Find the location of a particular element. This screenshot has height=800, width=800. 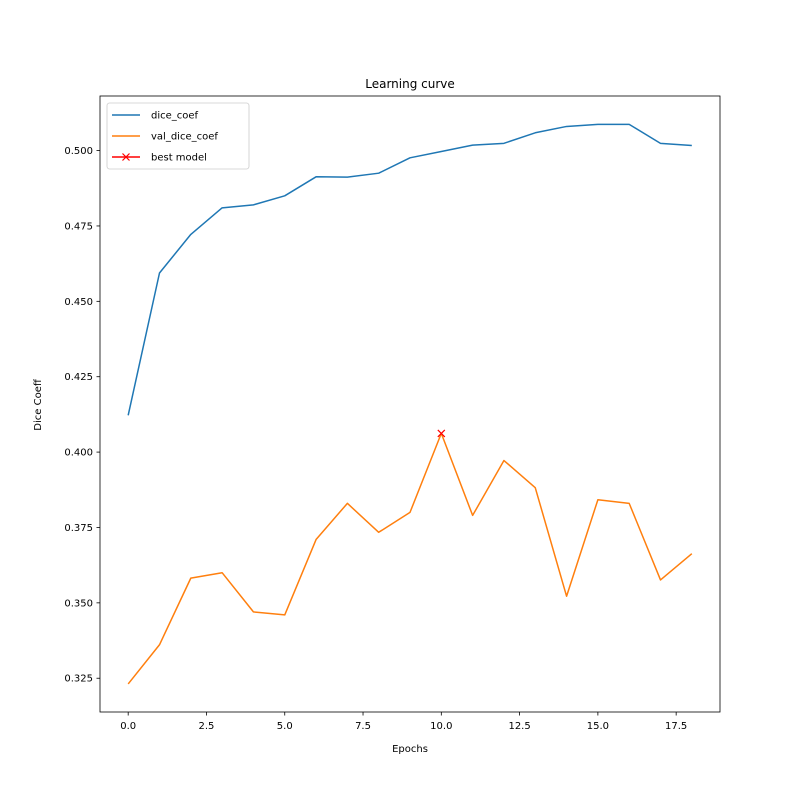

y-axis-label: Dice Coeff is located at coordinates (38, 404).